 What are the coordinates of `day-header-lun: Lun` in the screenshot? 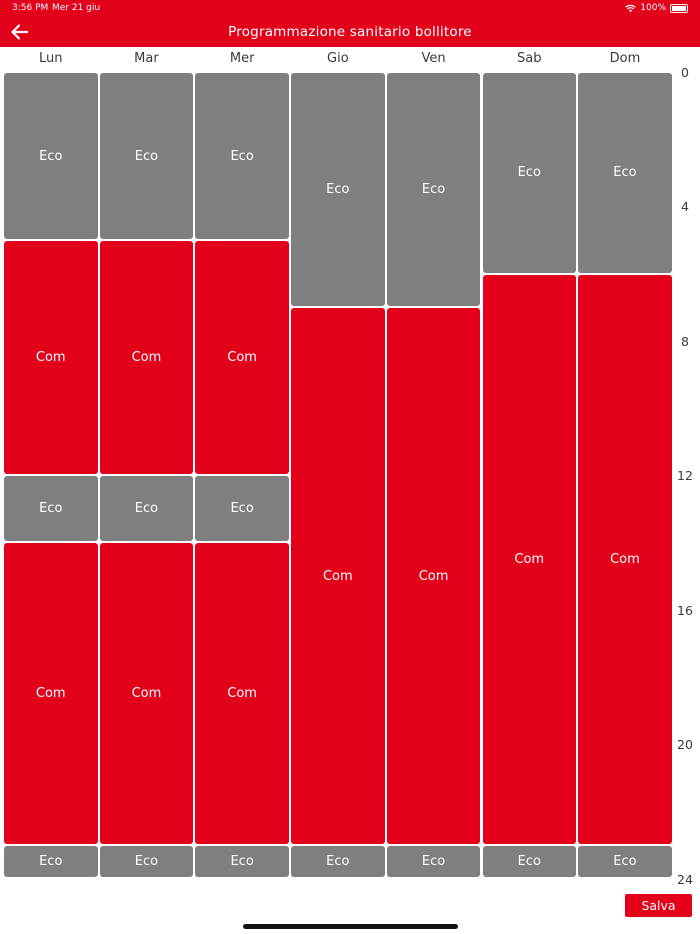 It's located at (51, 58).